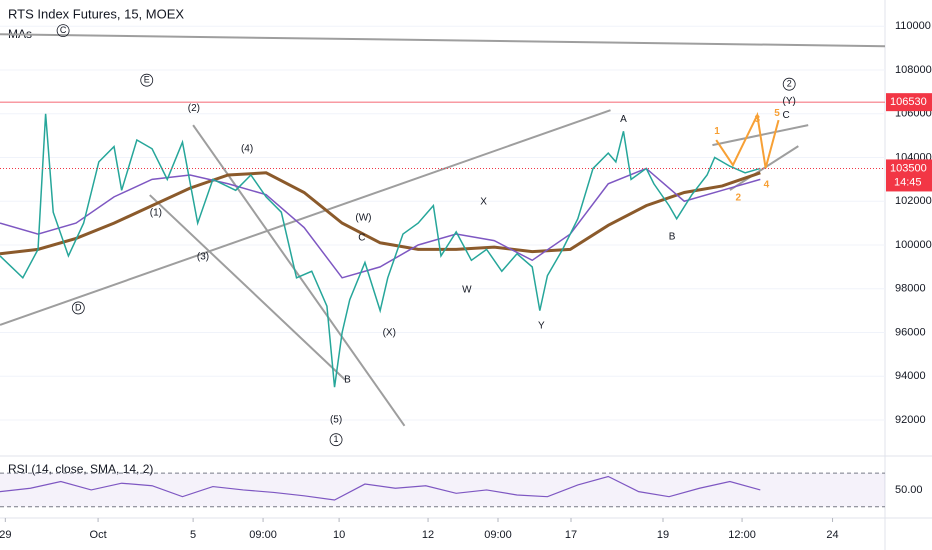  Describe the element at coordinates (571, 535) in the screenshot. I see `x-tick-label: 17` at that location.